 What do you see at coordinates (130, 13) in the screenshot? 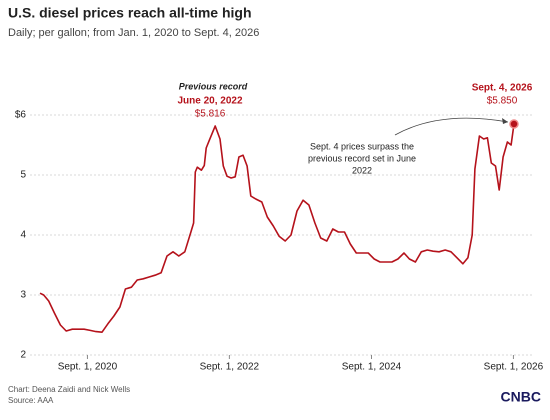
I see `chart-title: U.S. diesel prices reach all-time high` at bounding box center [130, 13].